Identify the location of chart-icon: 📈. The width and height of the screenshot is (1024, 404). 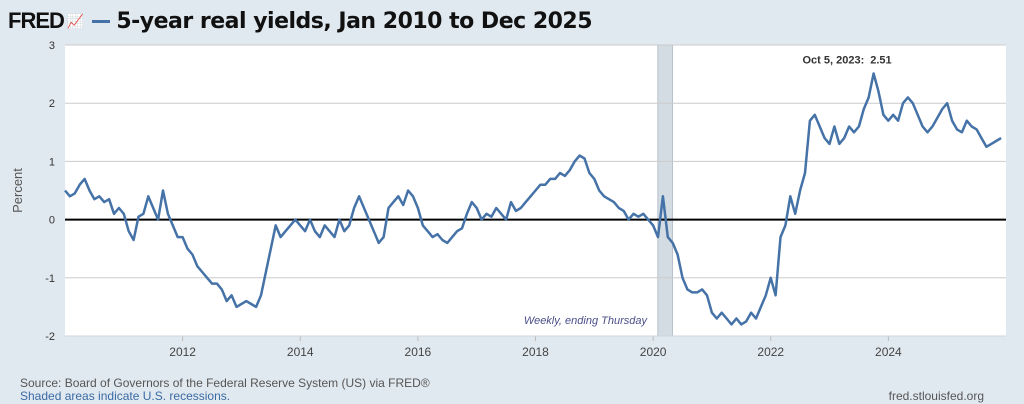
(75, 20).